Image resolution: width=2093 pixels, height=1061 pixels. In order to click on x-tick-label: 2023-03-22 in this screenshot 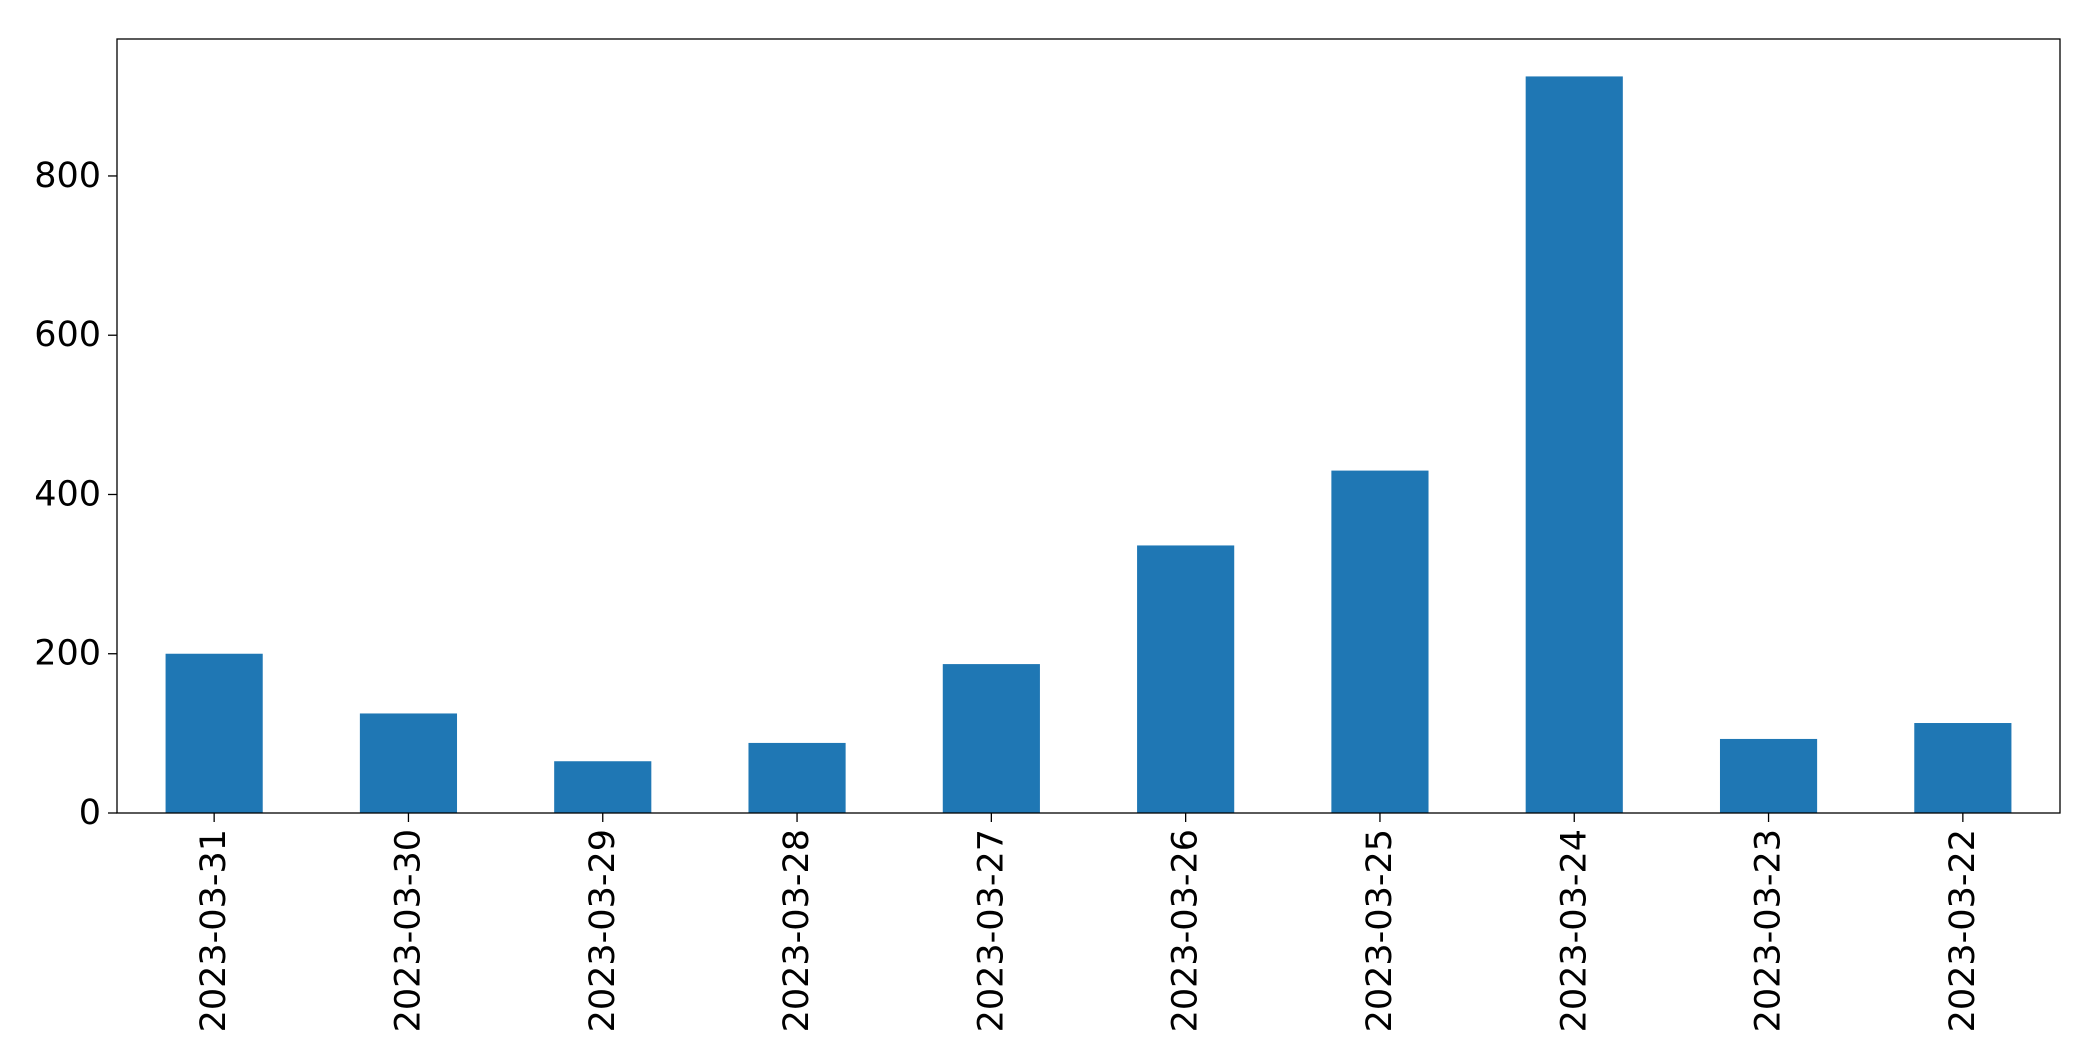, I will do `click(1963, 930)`.